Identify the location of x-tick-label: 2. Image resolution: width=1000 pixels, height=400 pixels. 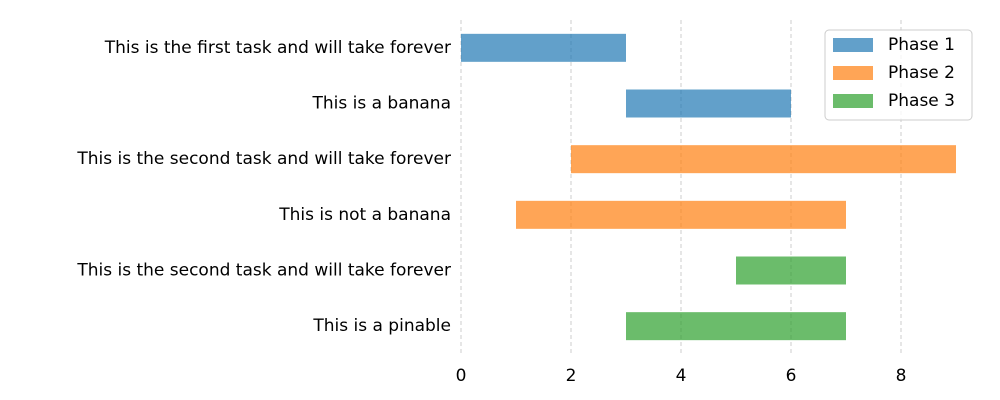
(571, 376).